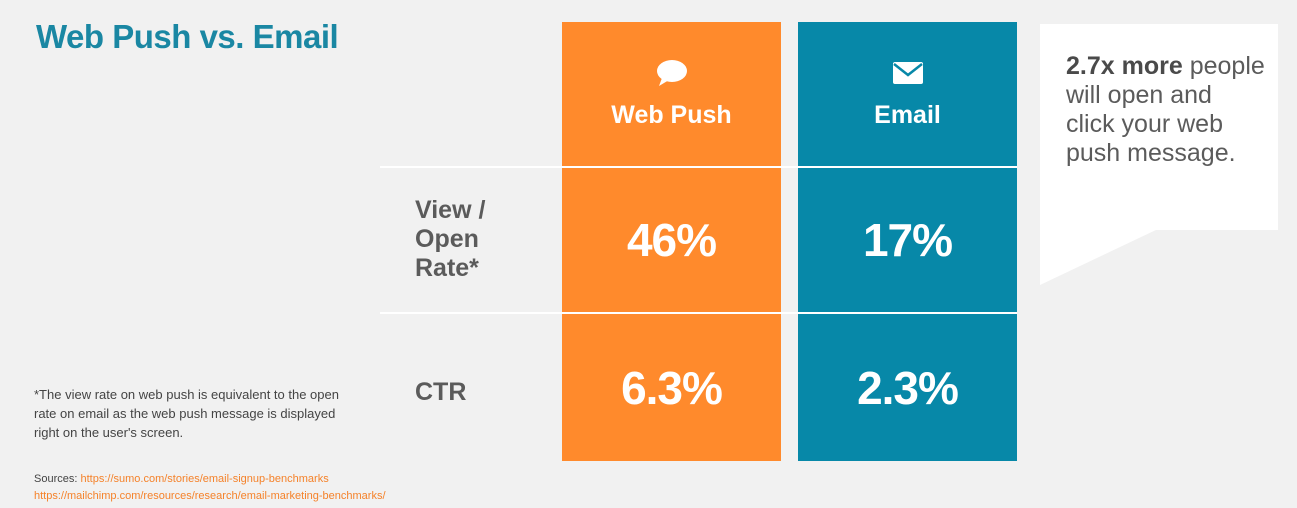 The height and width of the screenshot is (508, 1297). Describe the element at coordinates (672, 73) in the screenshot. I see `speech-bubble-icon` at that location.